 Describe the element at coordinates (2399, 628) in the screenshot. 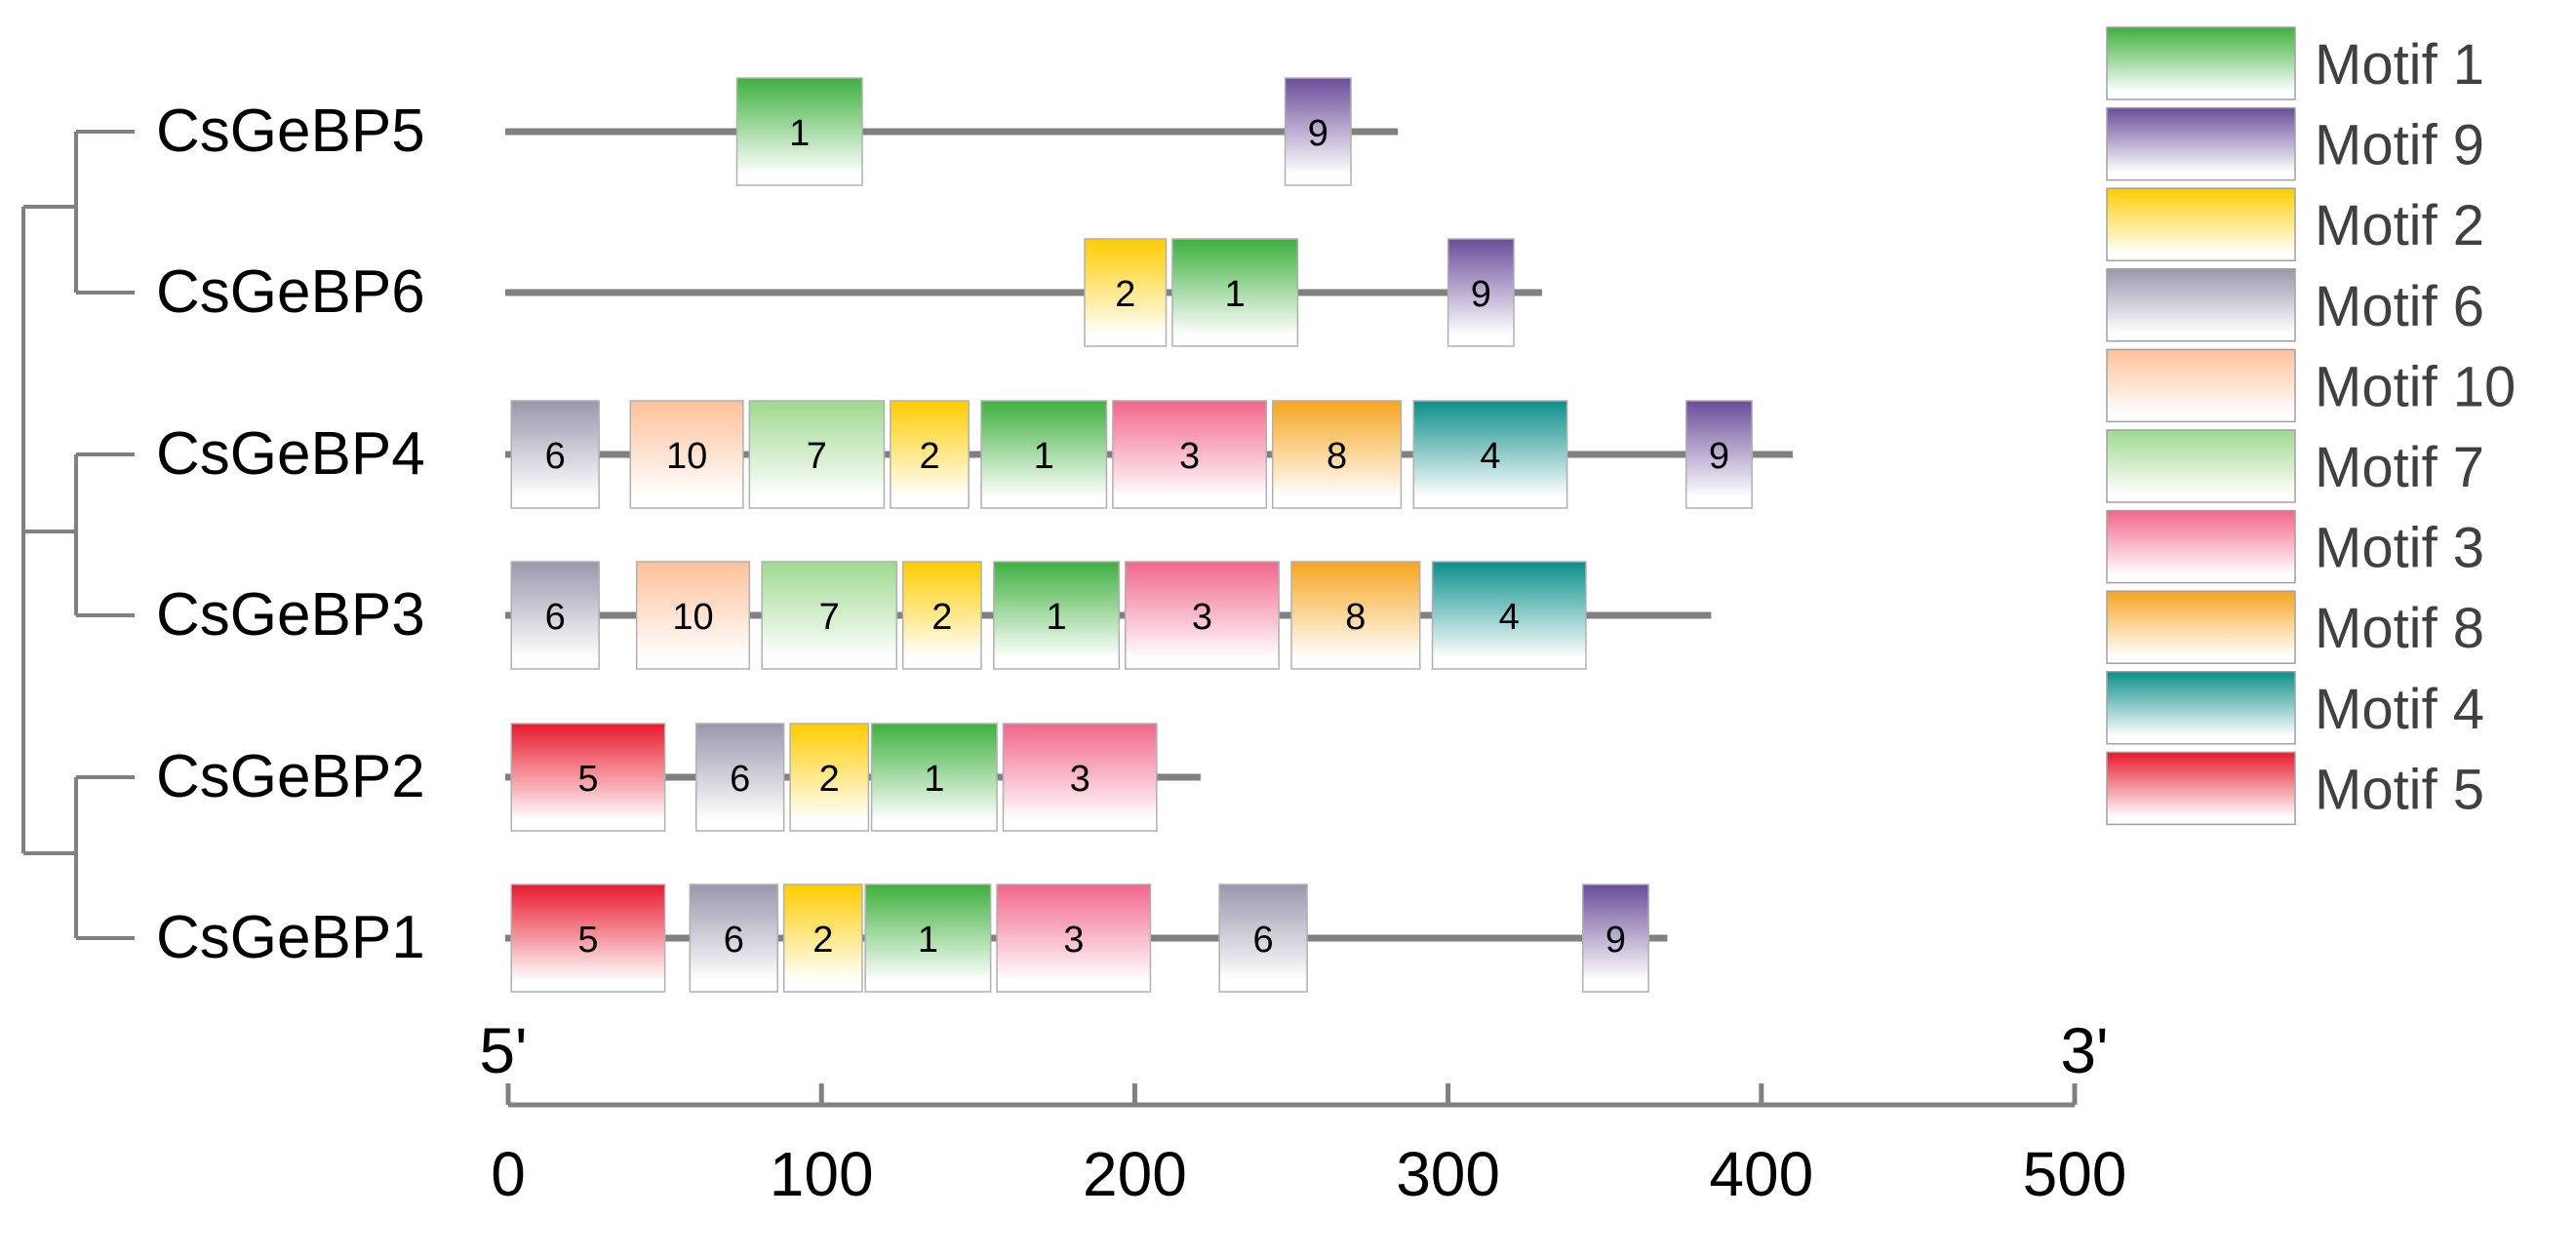

I see `legend-label: Motif 8` at that location.